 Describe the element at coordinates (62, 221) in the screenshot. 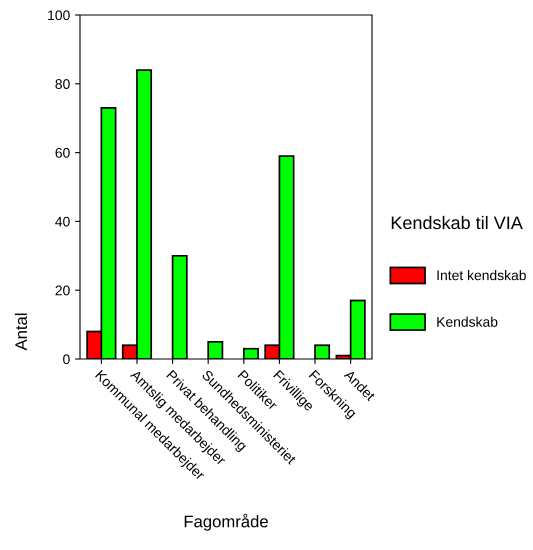

I see `y-tick-label: 40` at that location.